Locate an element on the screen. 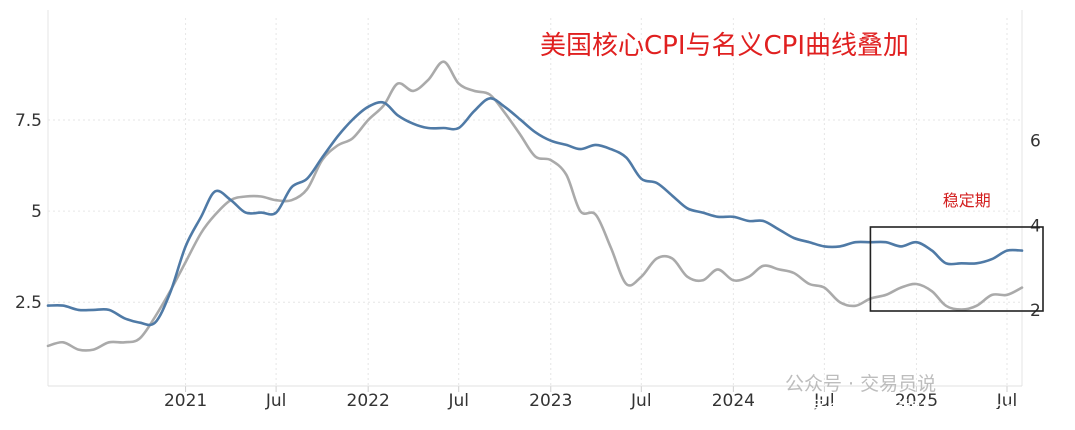  watermark-official-account: 公众号 · 交易员说 is located at coordinates (860, 384).